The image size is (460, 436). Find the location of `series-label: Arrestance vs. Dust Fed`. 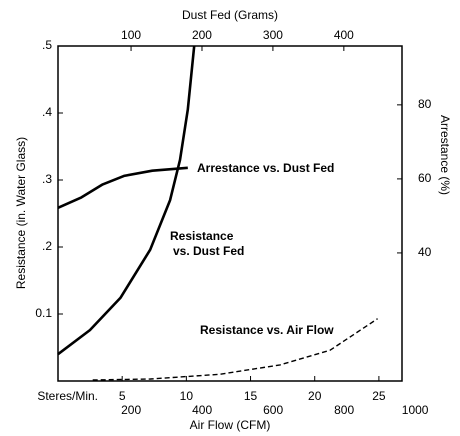

series-label: Arrestance vs. Dust Fed is located at coordinates (265, 168).